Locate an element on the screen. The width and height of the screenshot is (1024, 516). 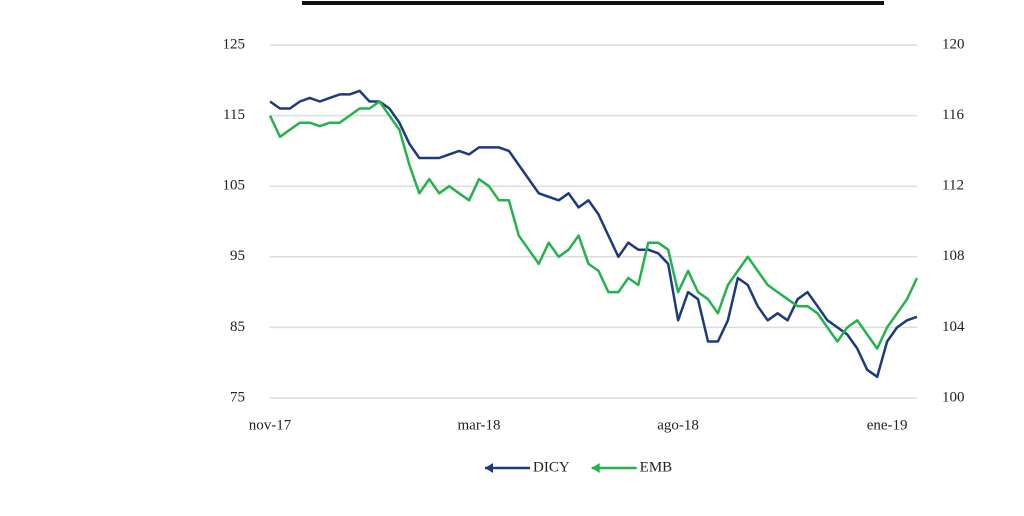
header-bar is located at coordinates (593, 3).